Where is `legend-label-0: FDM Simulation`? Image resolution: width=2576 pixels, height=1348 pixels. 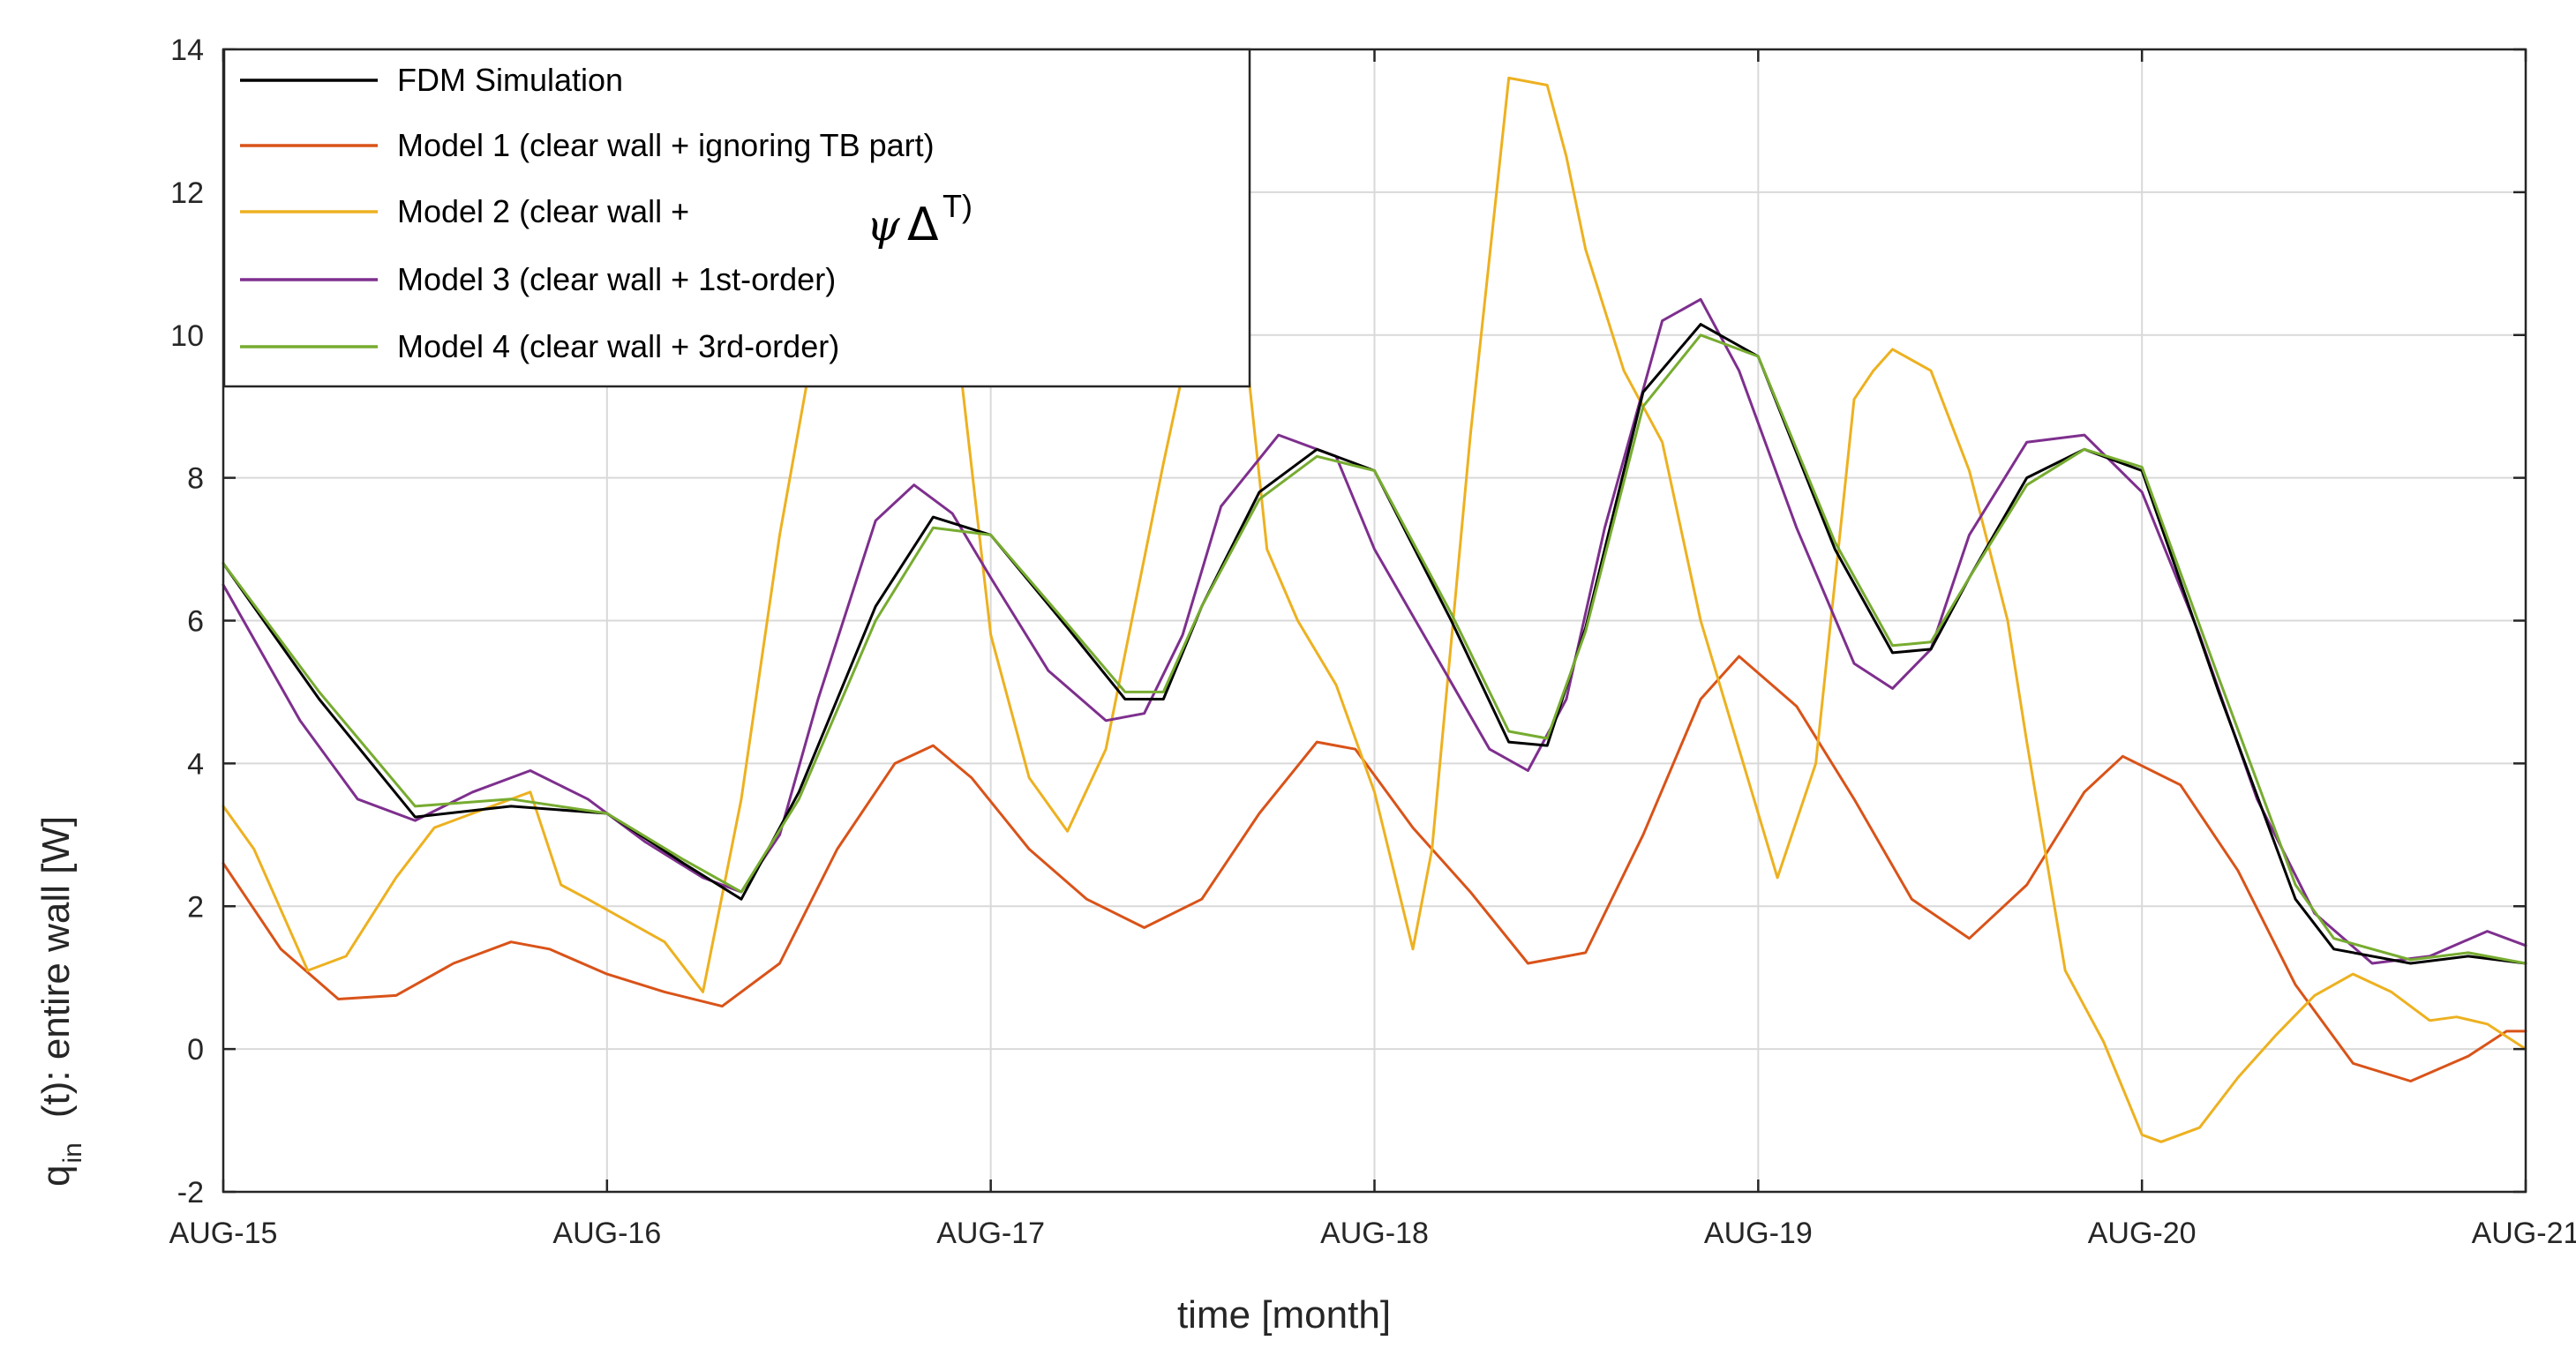
legend-label-0: FDM Simulation is located at coordinates (510, 80).